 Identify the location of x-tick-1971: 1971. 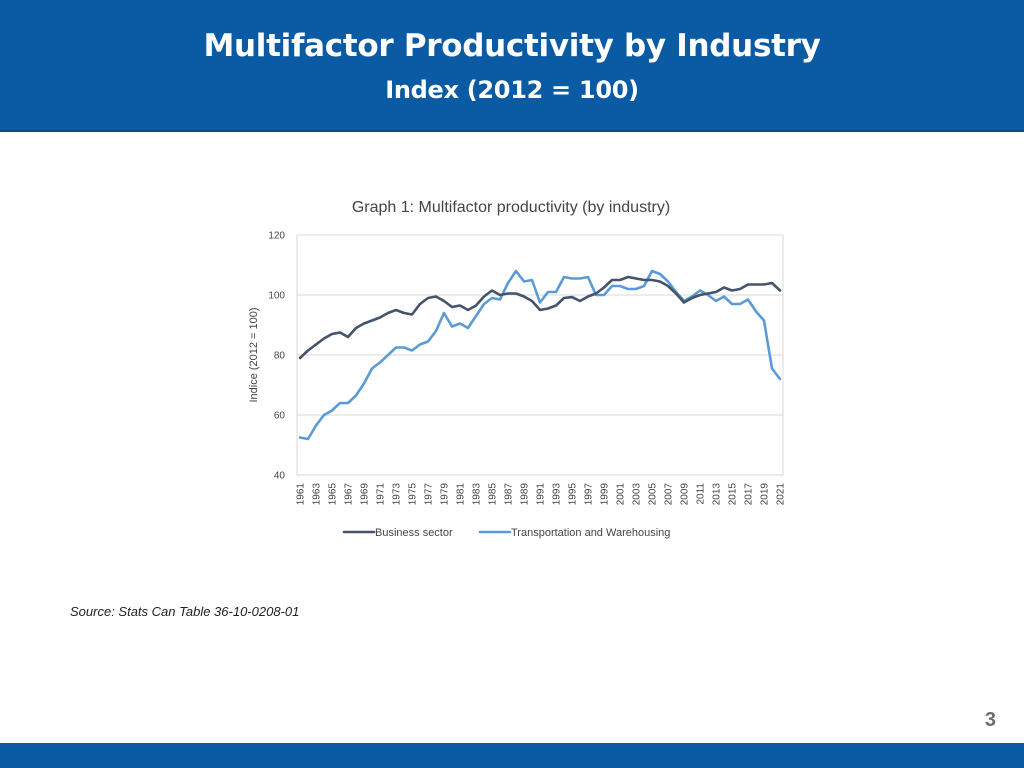
(381, 494).